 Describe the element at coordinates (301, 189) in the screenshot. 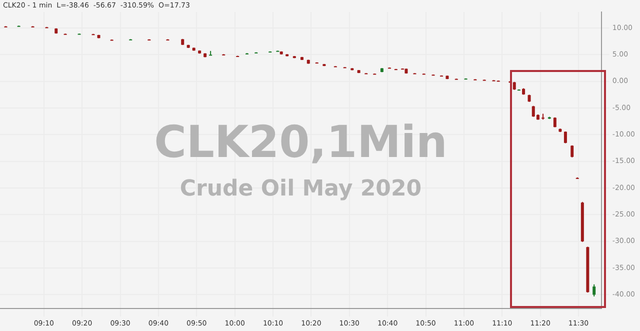

I see `annotation: Crude Oil May 2020` at that location.